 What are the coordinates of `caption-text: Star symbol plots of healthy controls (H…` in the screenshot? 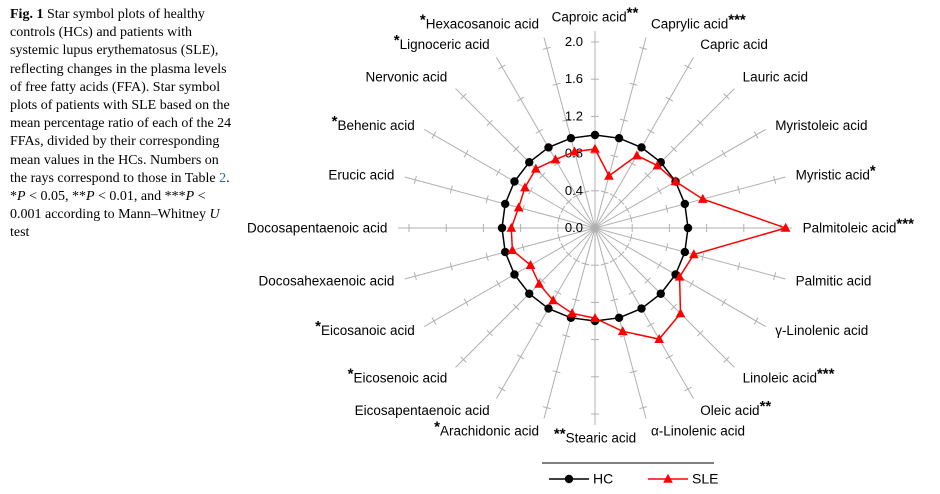 It's located at (121, 96).